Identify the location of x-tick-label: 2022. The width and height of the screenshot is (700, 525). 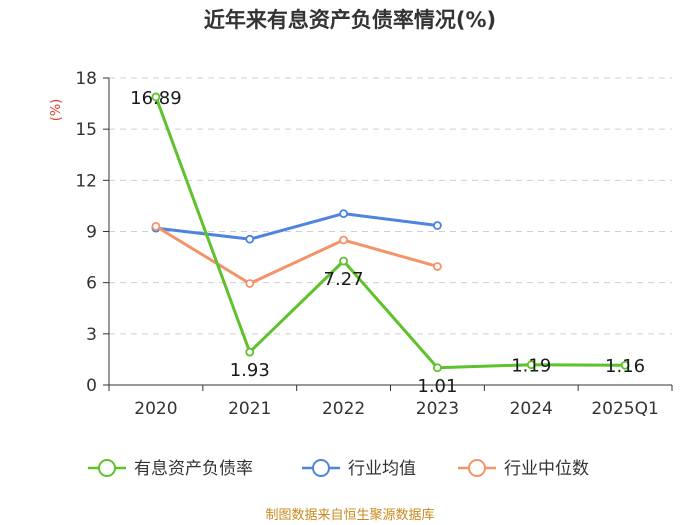
(343, 409).